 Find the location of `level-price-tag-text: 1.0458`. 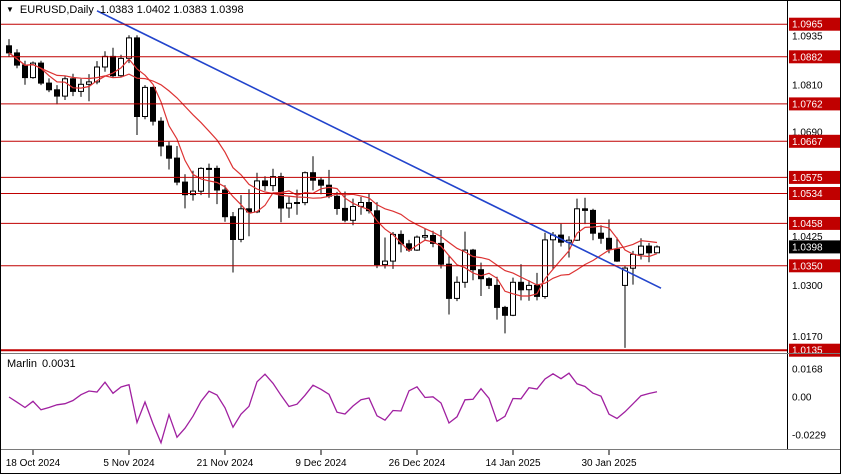

level-price-tag-text: 1.0458 is located at coordinates (807, 224).